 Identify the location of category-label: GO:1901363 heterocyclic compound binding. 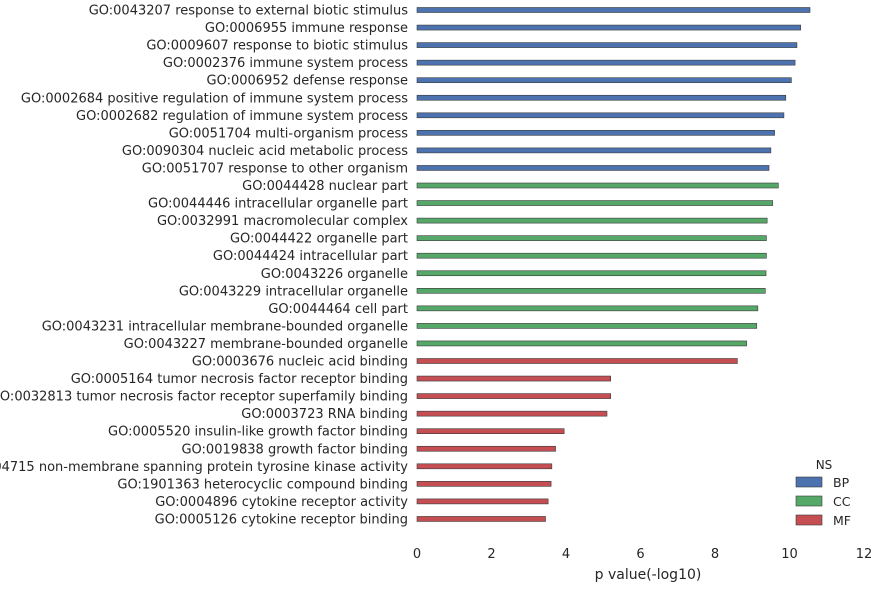
(262, 484).